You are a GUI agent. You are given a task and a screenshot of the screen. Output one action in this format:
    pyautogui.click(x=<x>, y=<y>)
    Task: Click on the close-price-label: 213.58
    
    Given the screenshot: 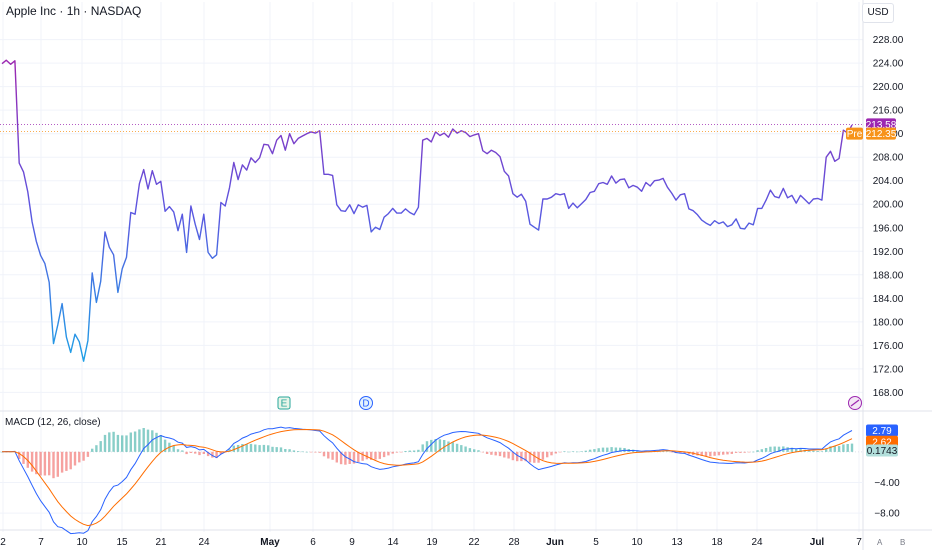 What is the action you would take?
    pyautogui.click(x=881, y=125)
    